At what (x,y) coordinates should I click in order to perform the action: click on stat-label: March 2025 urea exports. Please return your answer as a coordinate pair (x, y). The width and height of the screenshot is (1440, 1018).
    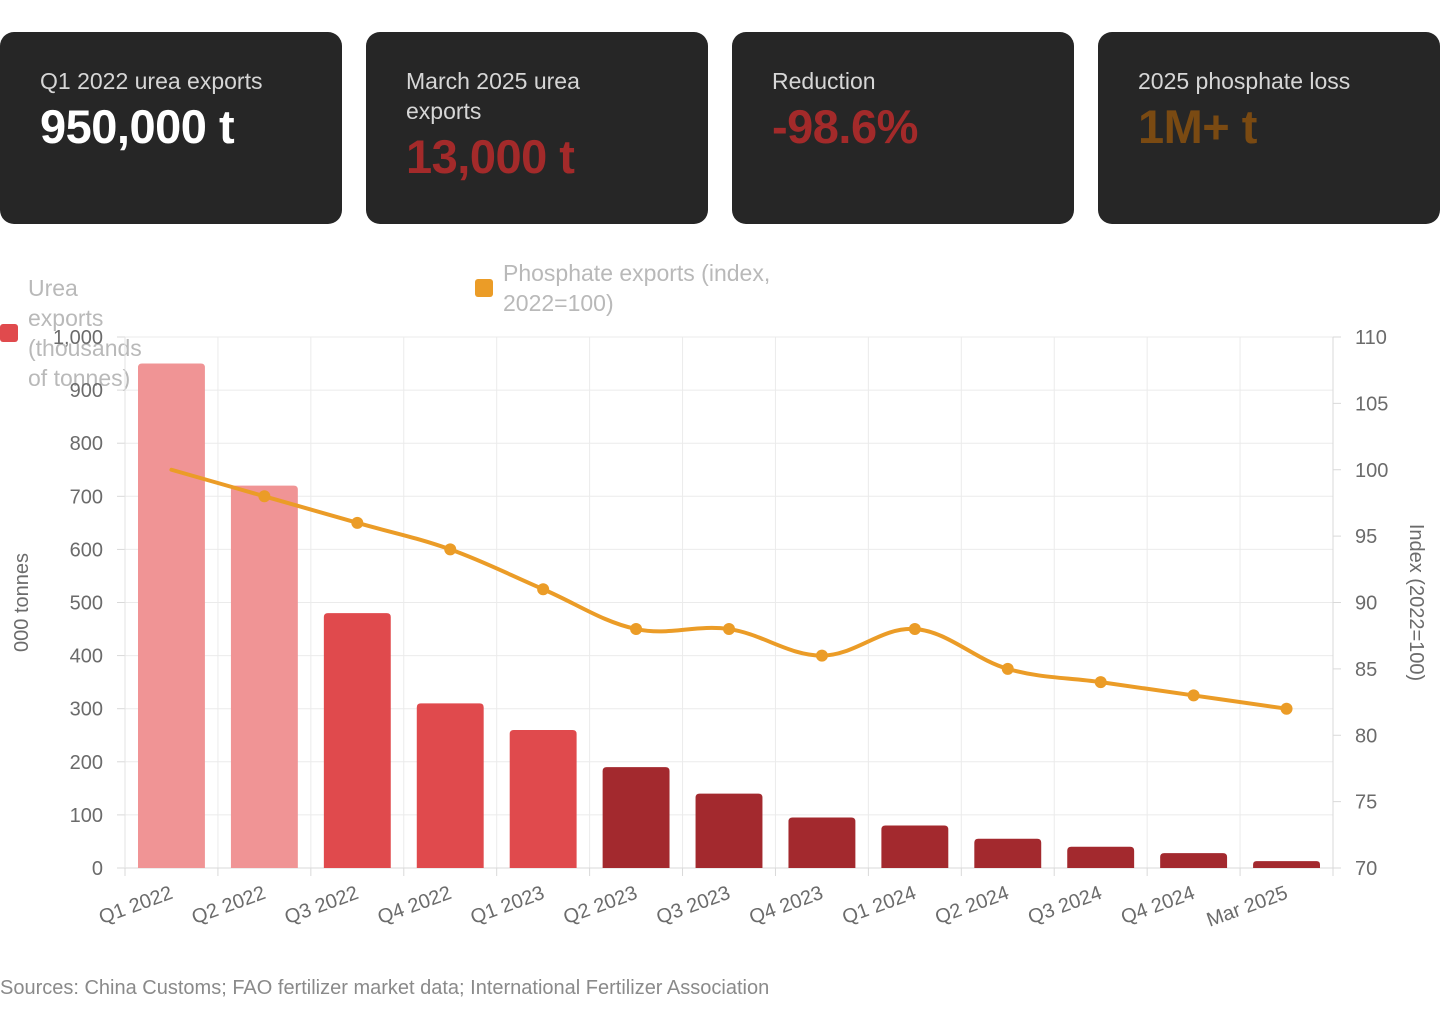
    Looking at the image, I should click on (493, 96).